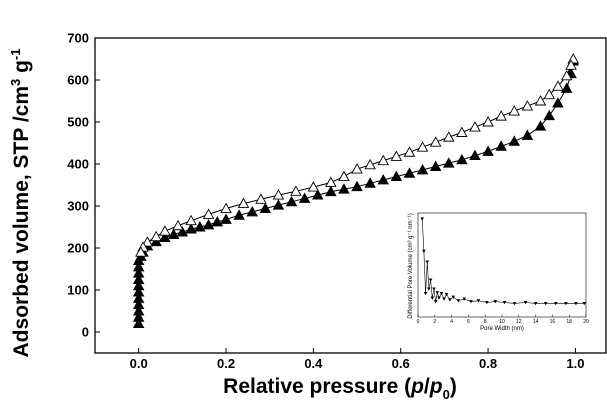 The height and width of the screenshot is (405, 607). Describe the element at coordinates (575, 363) in the screenshot. I see `x-tick-label: 1.0` at that location.